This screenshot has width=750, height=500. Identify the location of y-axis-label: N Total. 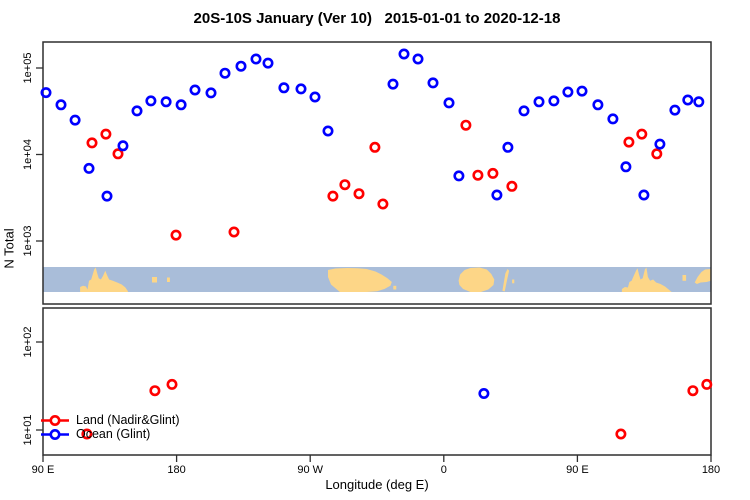
(9, 248).